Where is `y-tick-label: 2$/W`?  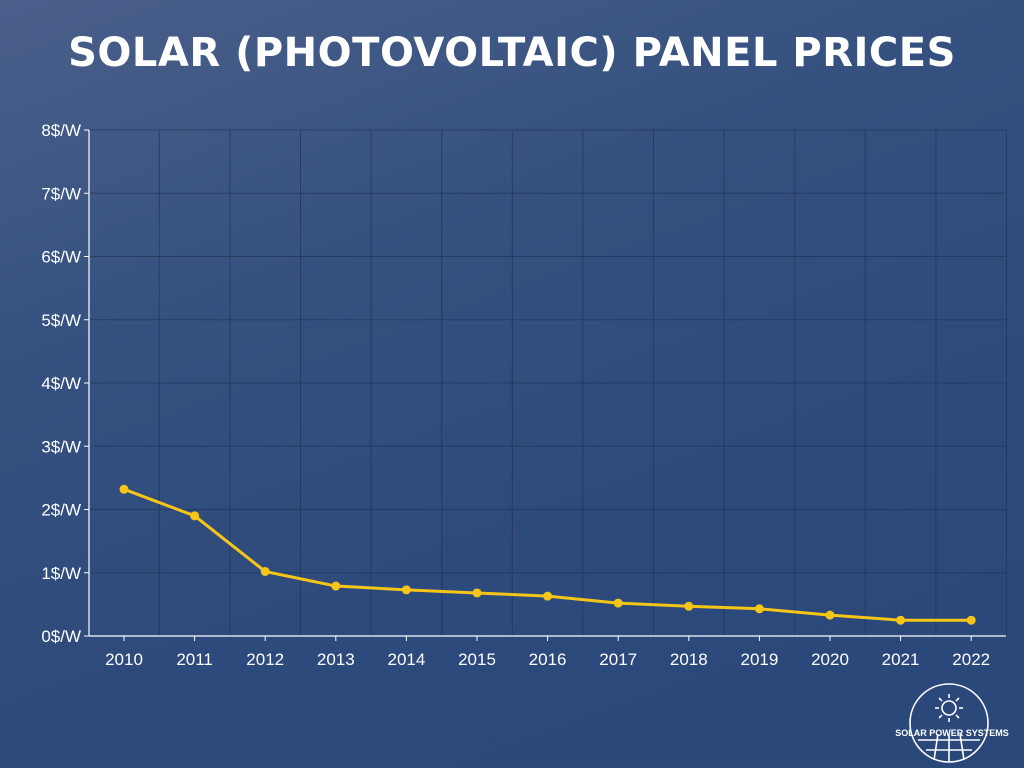 y-tick-label: 2$/W is located at coordinates (61, 510).